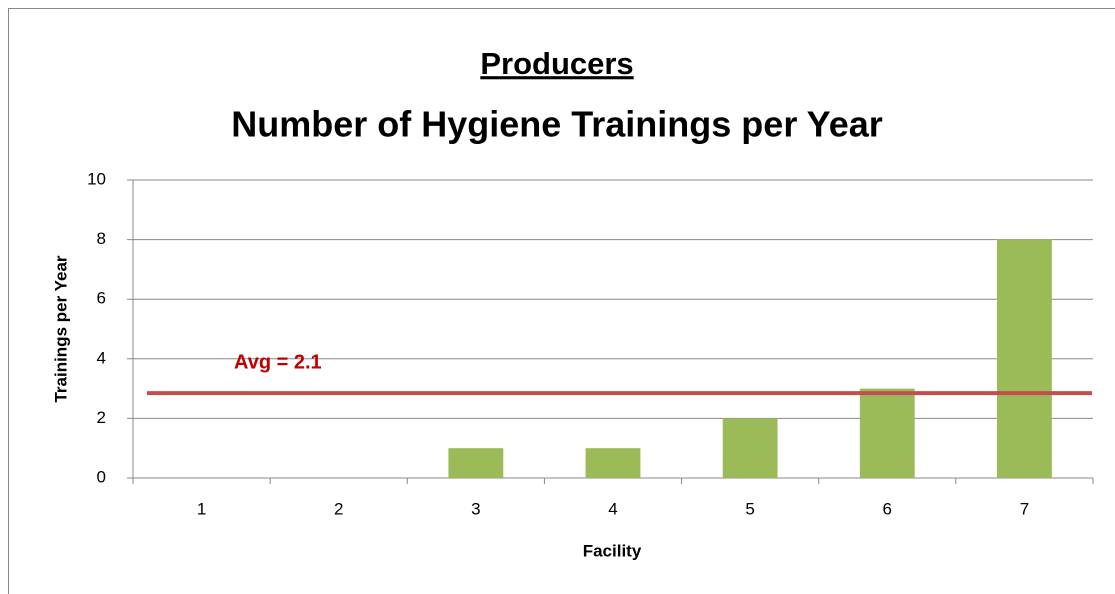  I want to click on y-tick-label: 10, so click(96, 178).